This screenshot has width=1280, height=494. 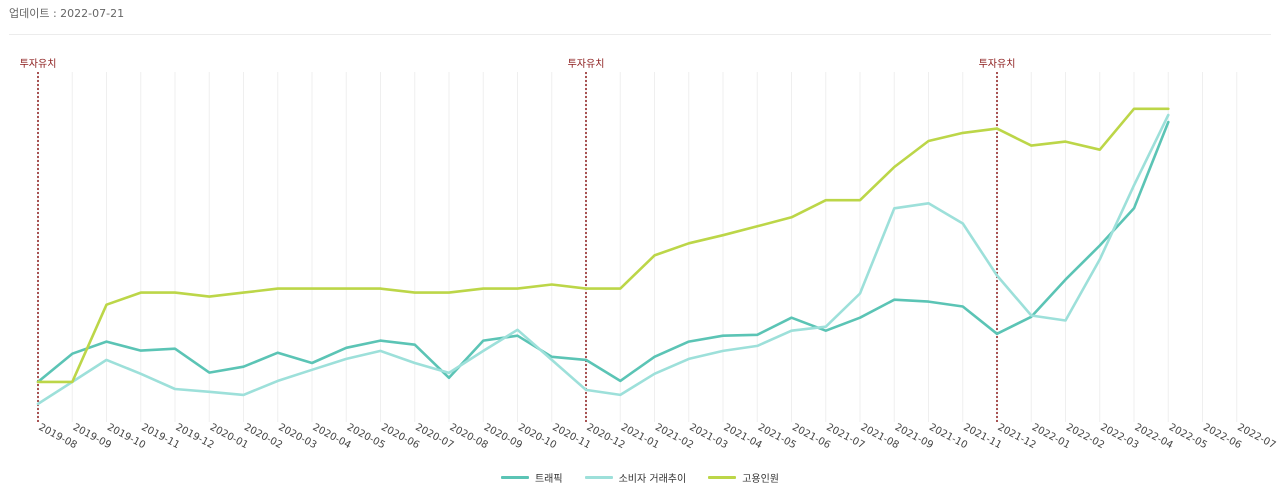 I want to click on legend-label-traffic: 트래픽, so click(x=548, y=479).